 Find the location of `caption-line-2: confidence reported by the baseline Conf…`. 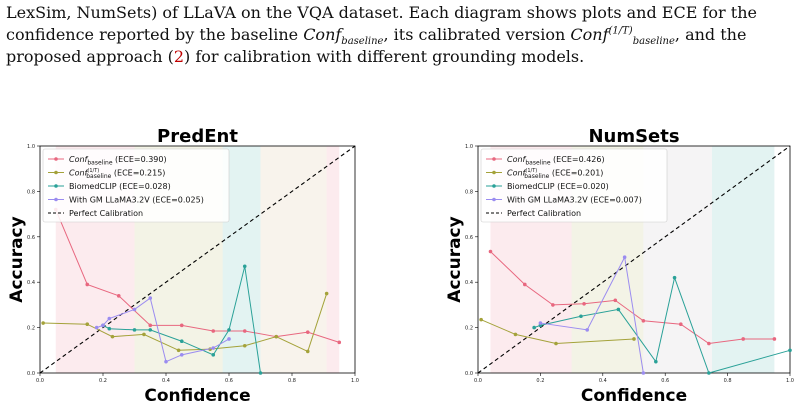

caption-line-2: confidence reported by the baseline Conf… is located at coordinates (402, 36).